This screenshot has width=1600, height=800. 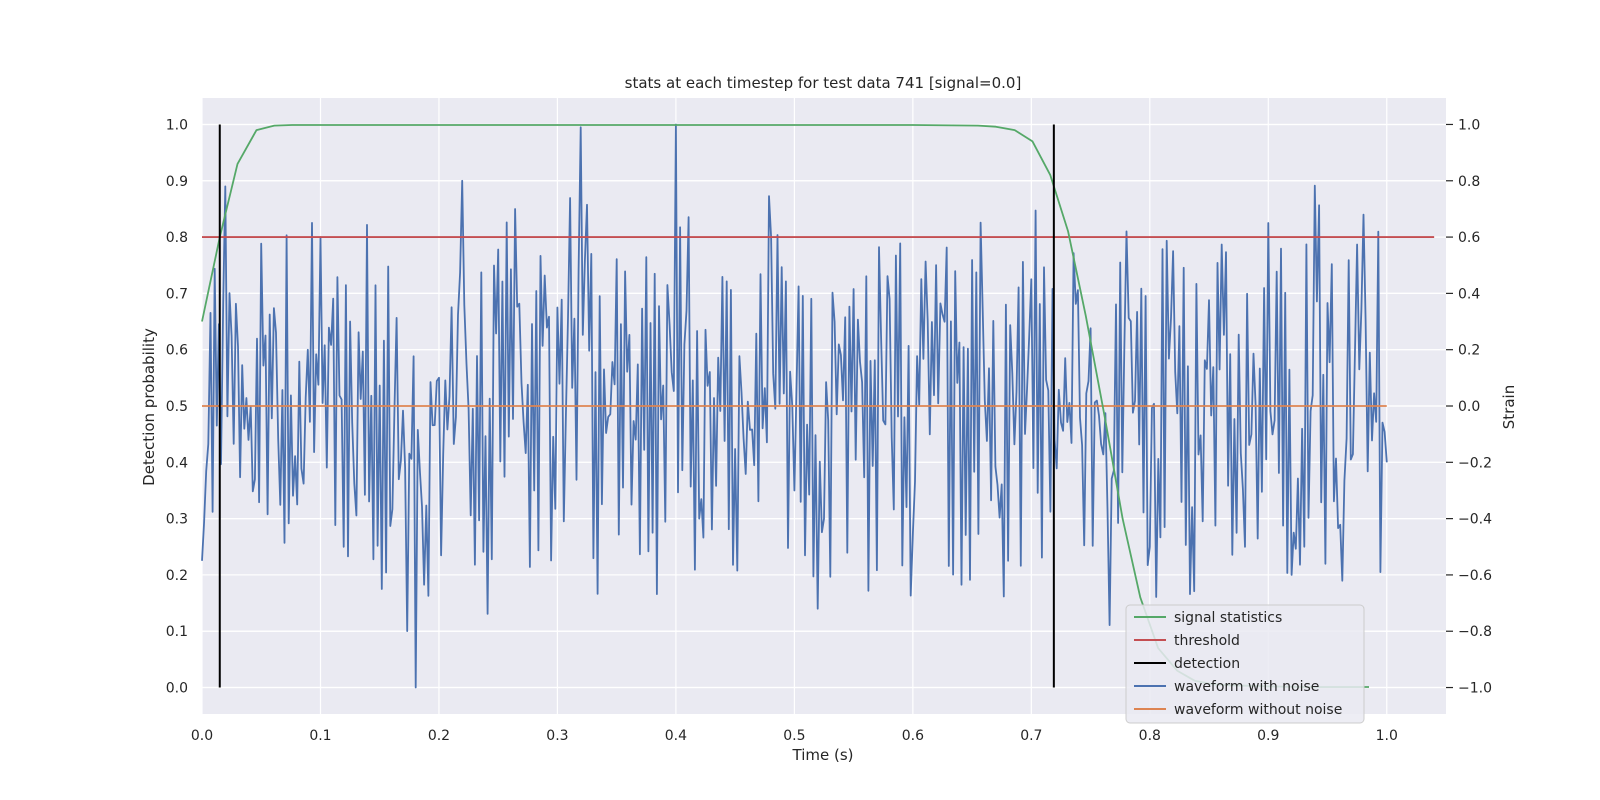 I want to click on legend-label: detection, so click(x=1207, y=664).